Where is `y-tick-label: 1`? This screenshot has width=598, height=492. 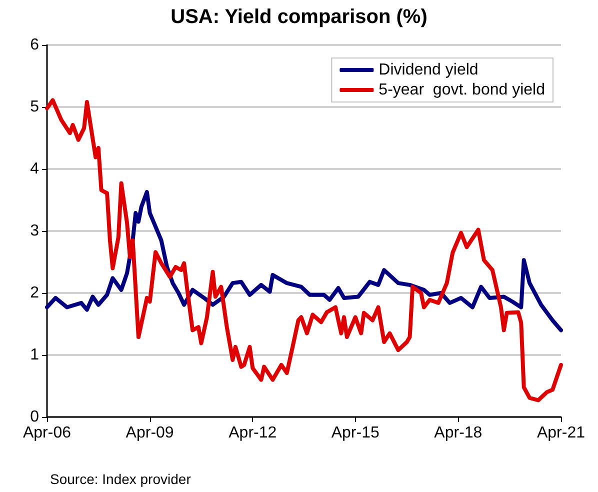 y-tick-label: 1 is located at coordinates (35, 355).